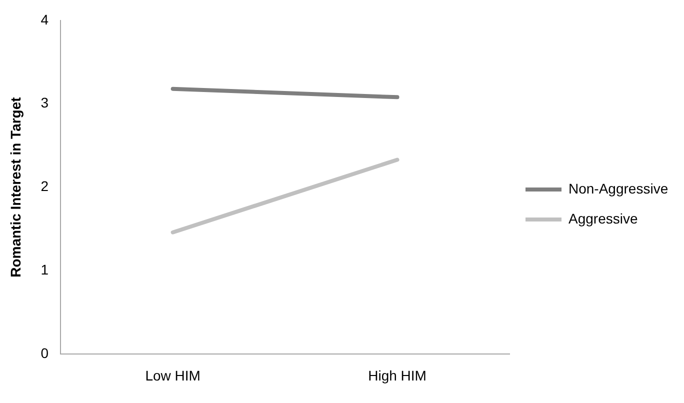  Describe the element at coordinates (44, 353) in the screenshot. I see `y-tick-label: 0` at that location.